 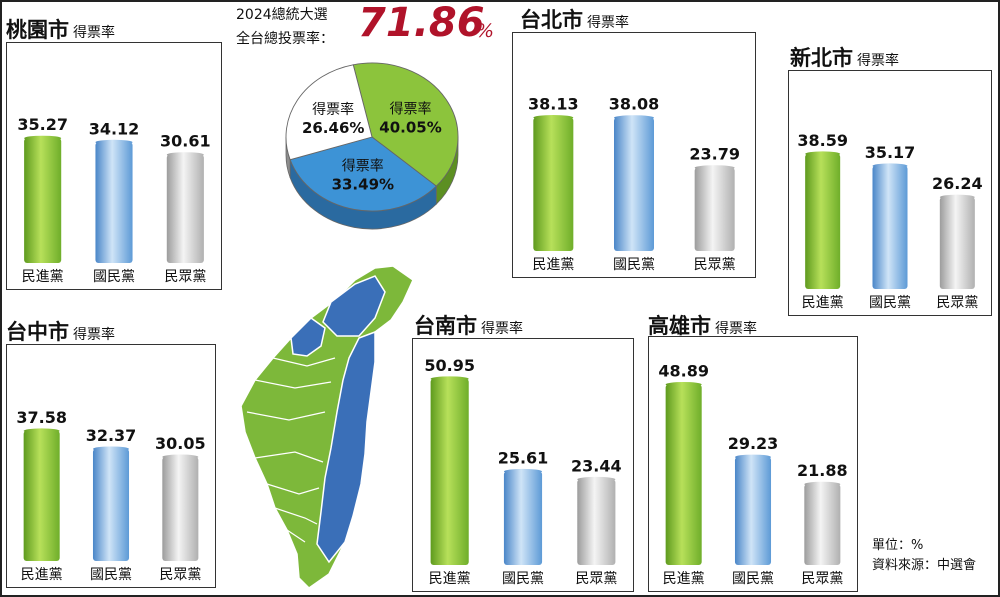 I want to click on city-name: 桃園市, so click(x=37, y=30).